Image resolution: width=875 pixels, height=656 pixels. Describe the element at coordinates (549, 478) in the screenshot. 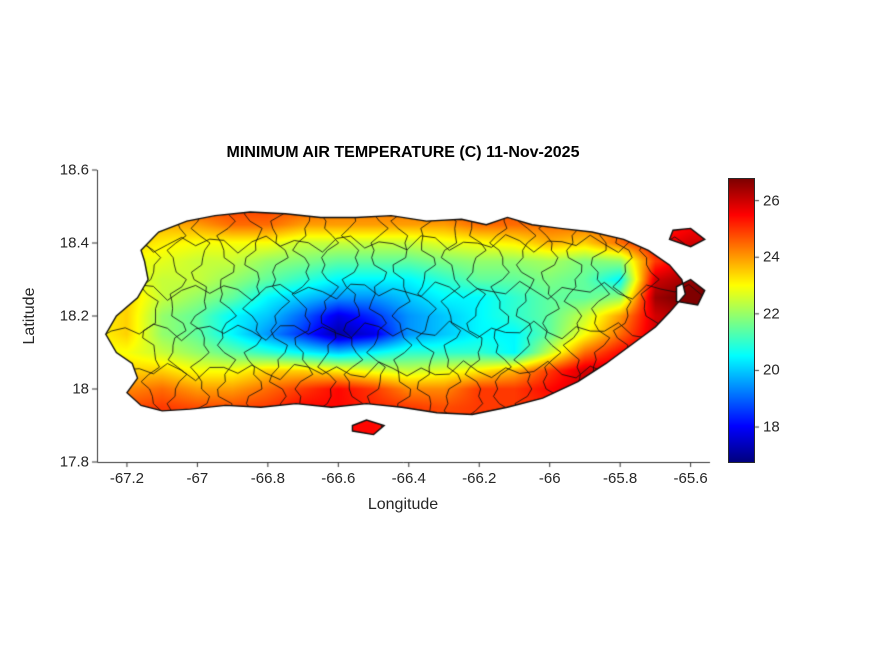

I see `x-tick-label: -66` at that location.